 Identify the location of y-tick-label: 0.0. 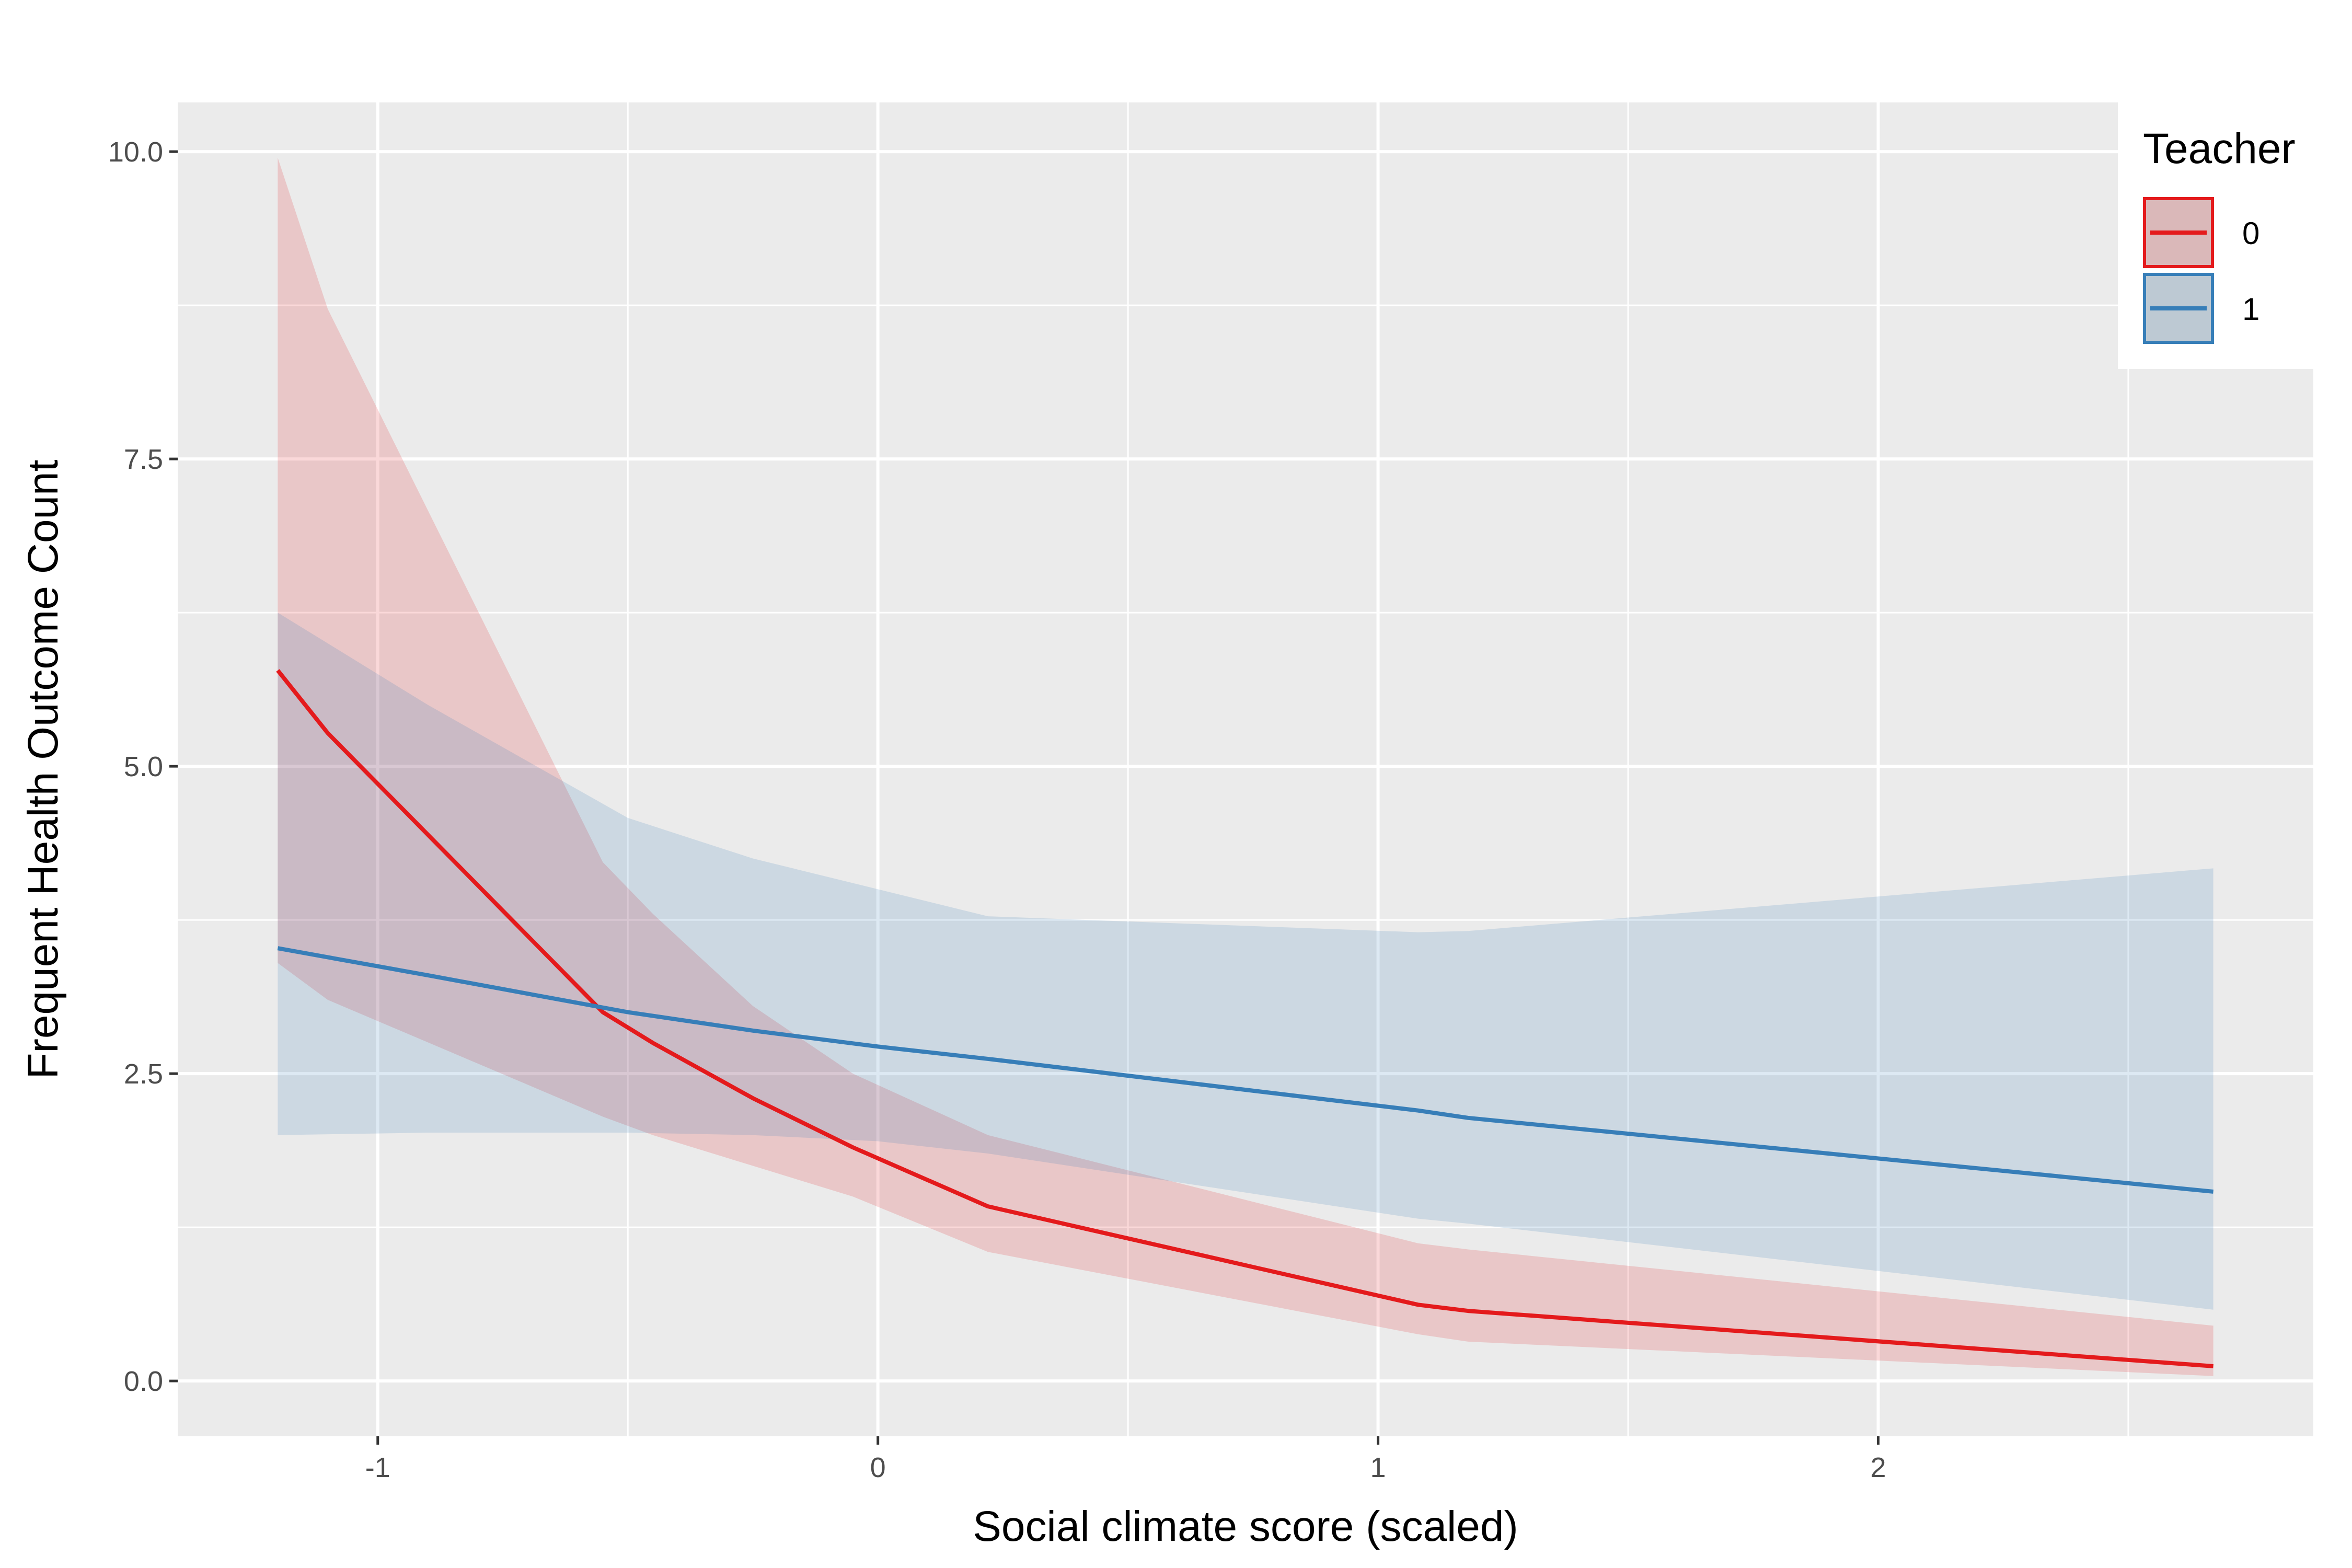
(143, 1381).